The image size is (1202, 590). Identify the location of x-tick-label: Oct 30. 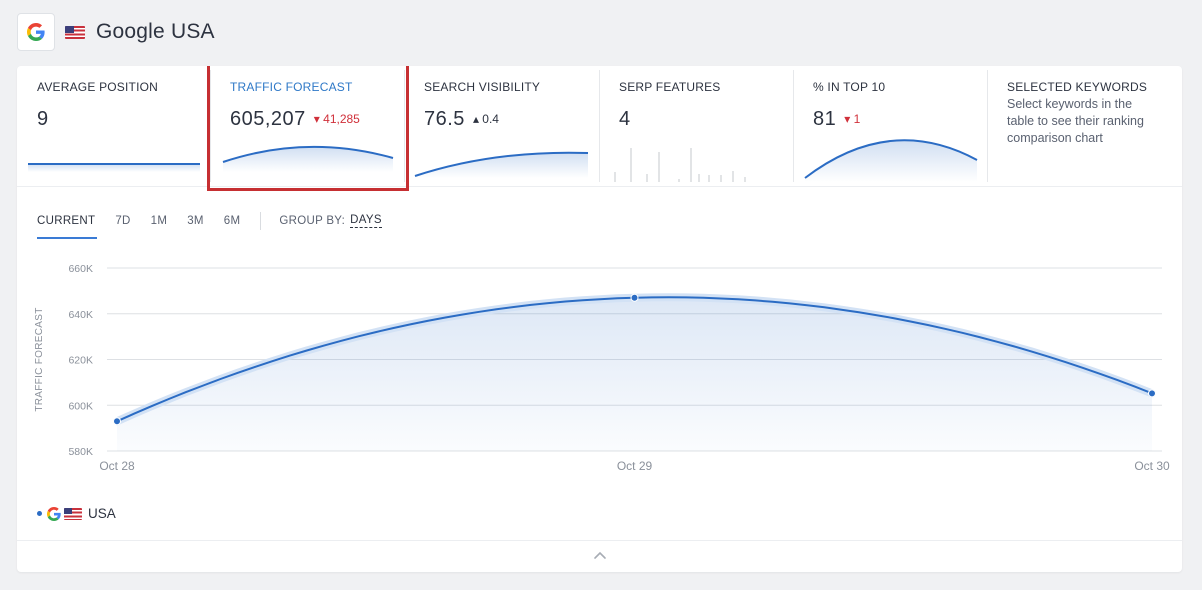
(1152, 465).